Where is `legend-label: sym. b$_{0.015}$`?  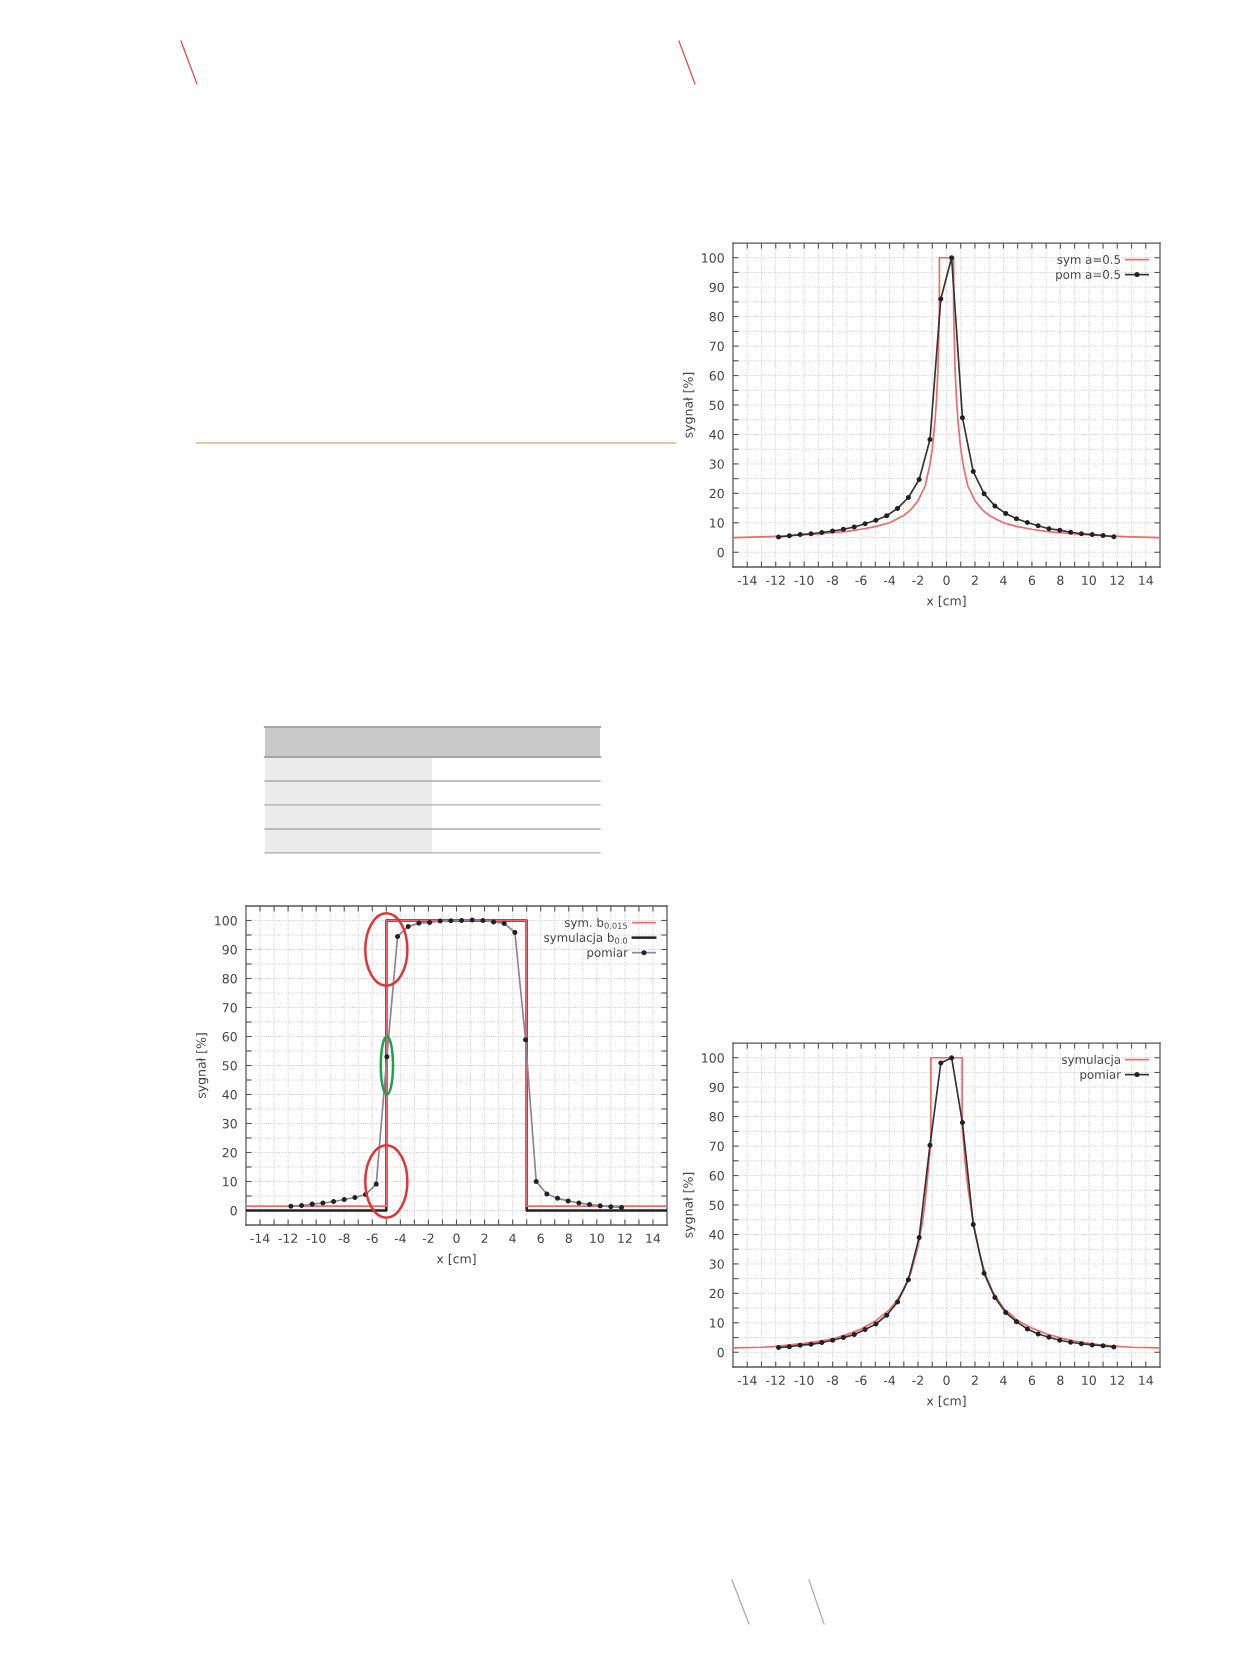 legend-label: sym. b$_{0.015}$ is located at coordinates (595, 923).